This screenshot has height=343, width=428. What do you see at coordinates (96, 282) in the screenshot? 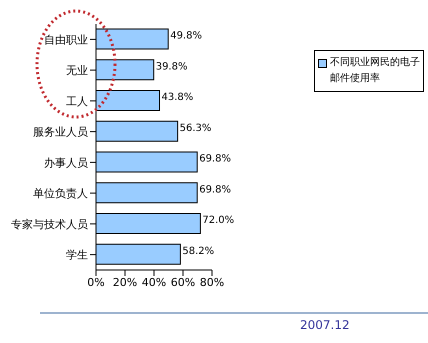
I see `x-tick-label: 0%` at bounding box center [96, 282].